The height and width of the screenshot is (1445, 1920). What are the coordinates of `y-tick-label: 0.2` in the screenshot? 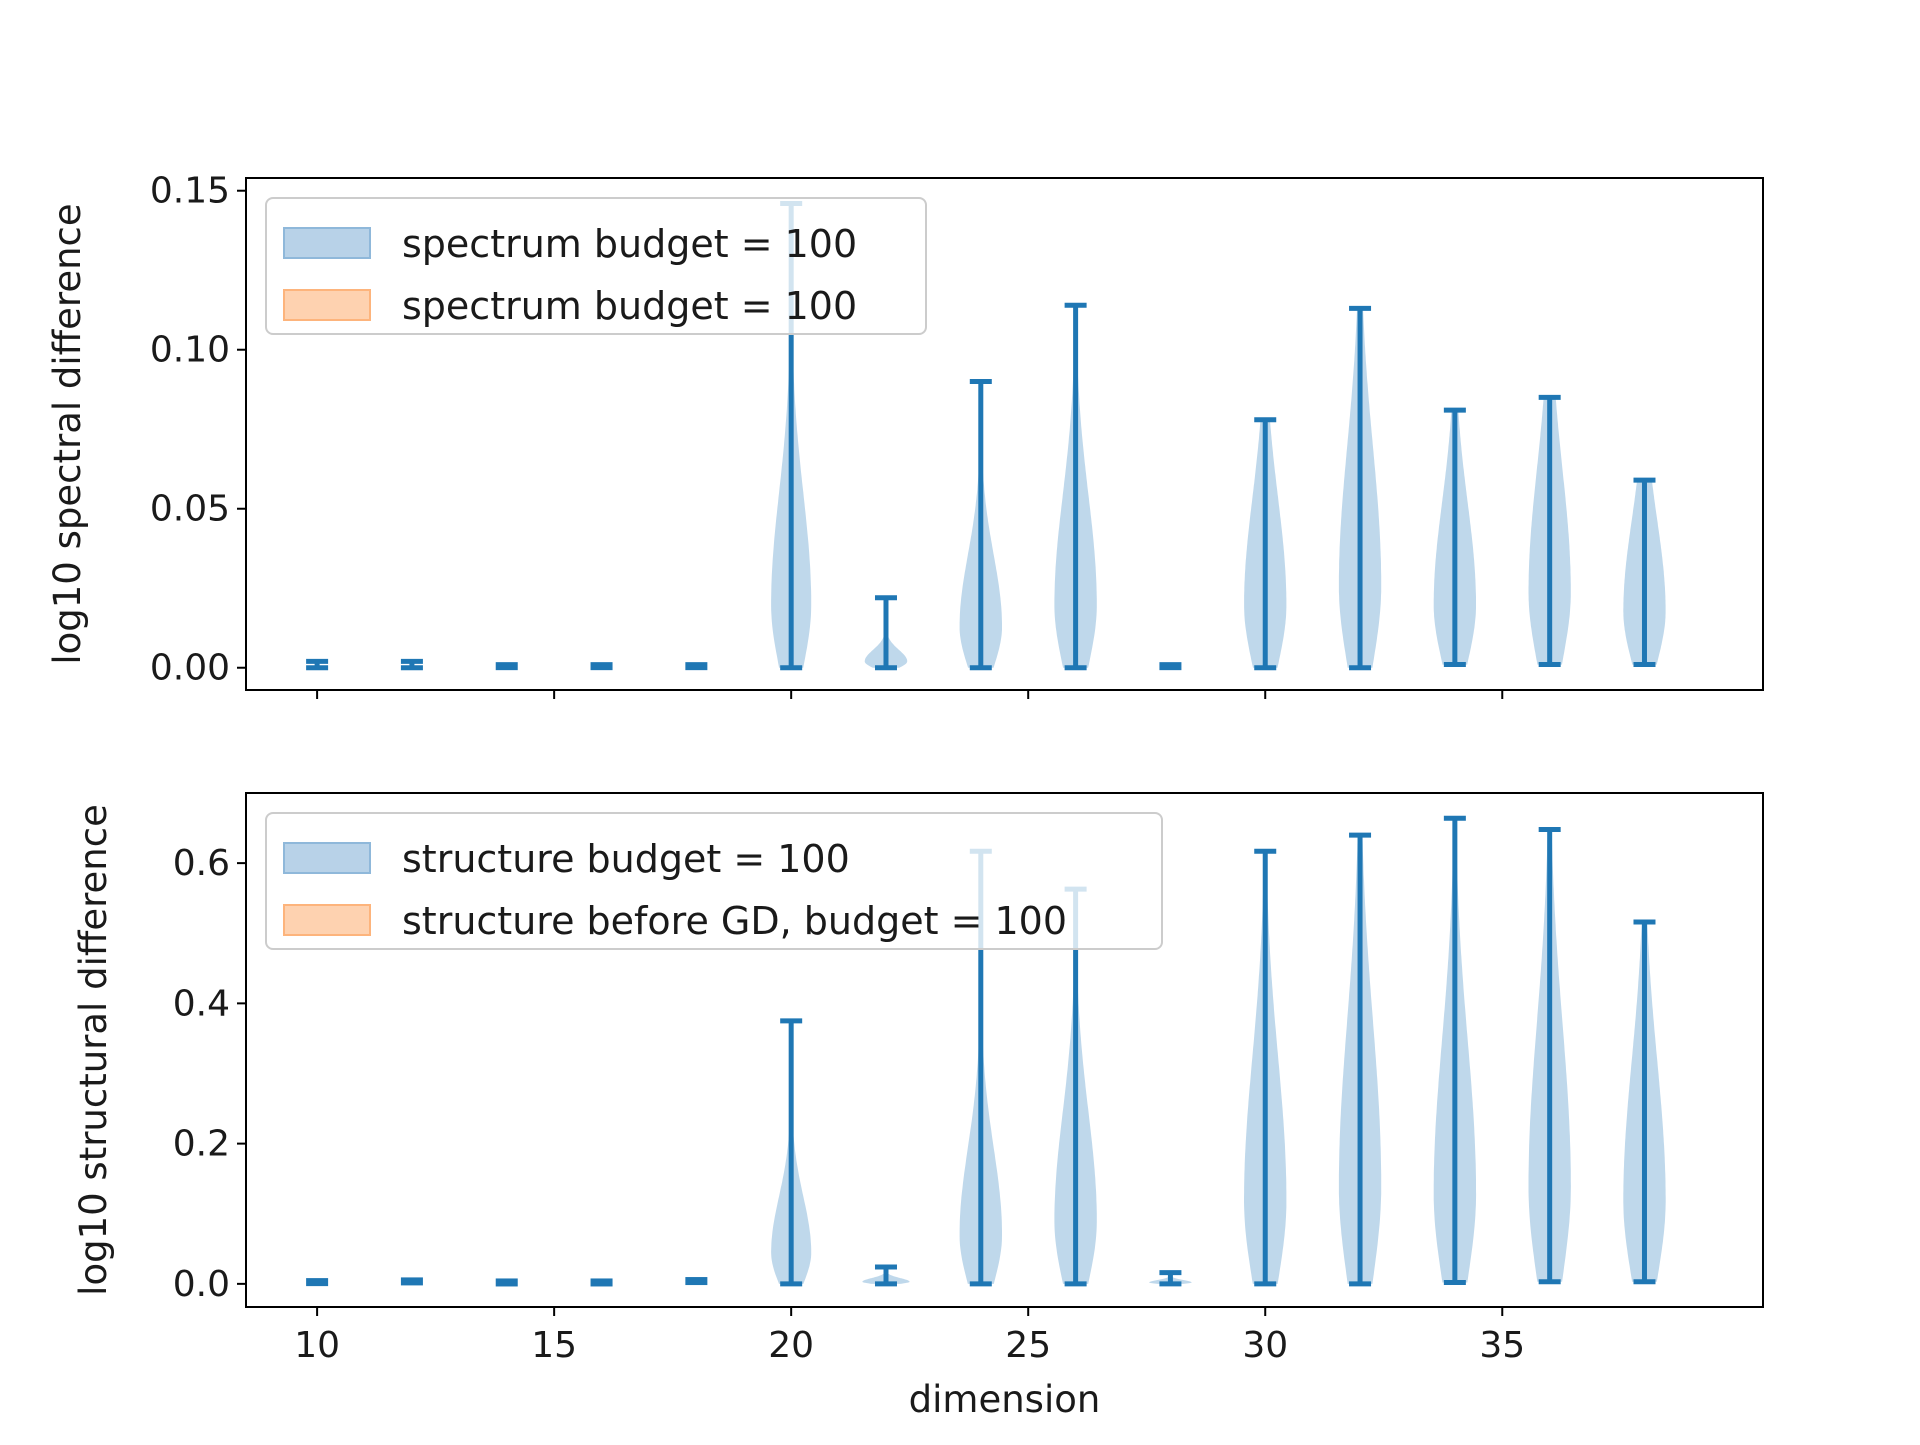 It's located at (201, 1144).